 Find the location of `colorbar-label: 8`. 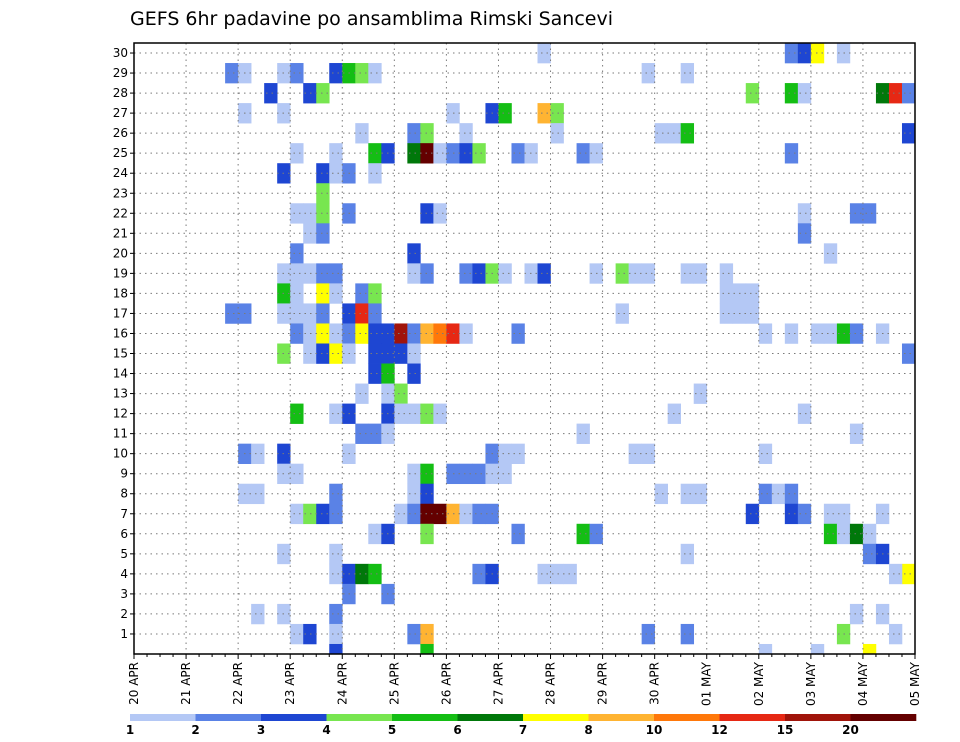

colorbar-label: 8 is located at coordinates (588, 730).